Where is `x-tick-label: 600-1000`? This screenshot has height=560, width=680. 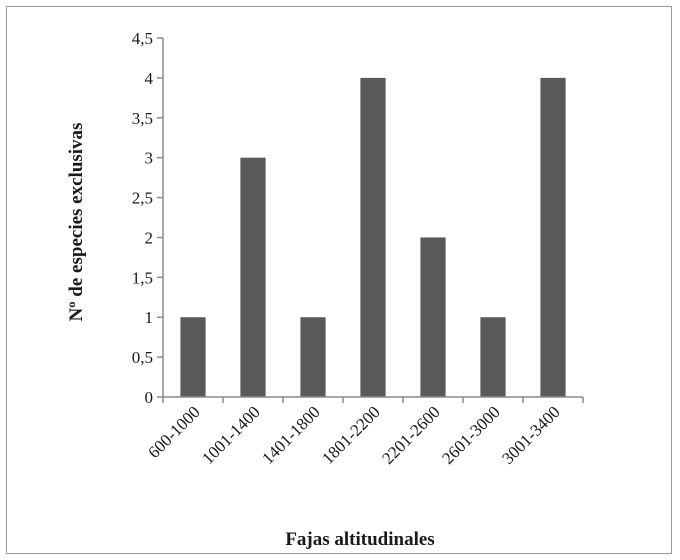 x-tick-label: 600-1000 is located at coordinates (174, 432).